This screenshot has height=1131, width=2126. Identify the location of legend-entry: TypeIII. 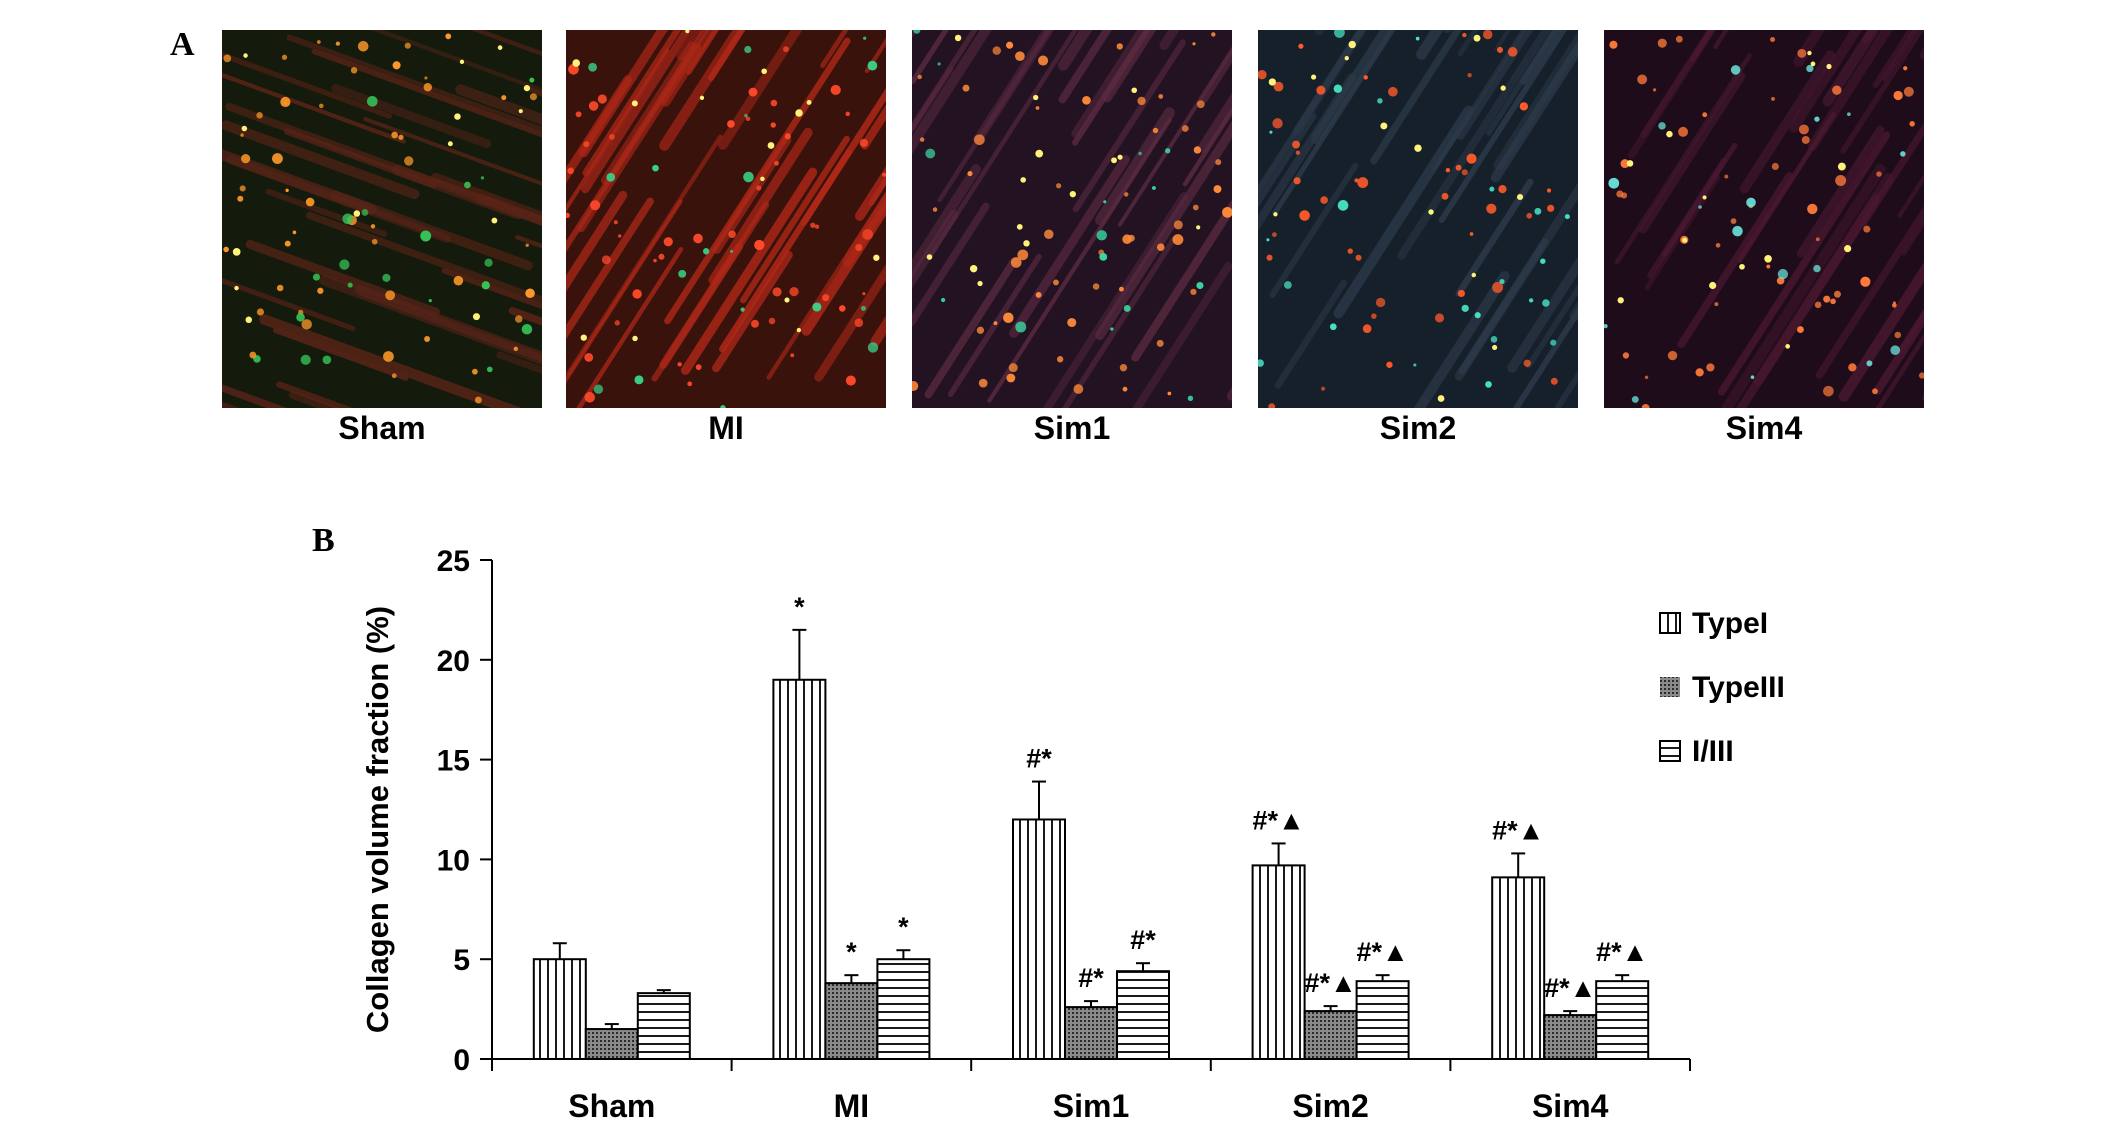
(1738, 687).